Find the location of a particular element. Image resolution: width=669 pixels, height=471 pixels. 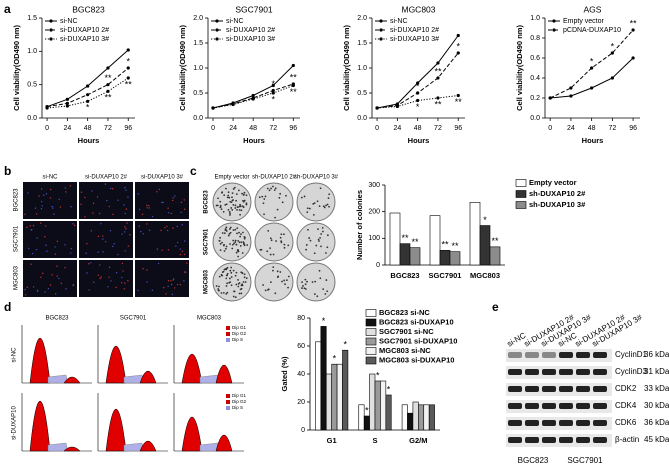

y-tick-label: 0.0 is located at coordinates (535, 118).